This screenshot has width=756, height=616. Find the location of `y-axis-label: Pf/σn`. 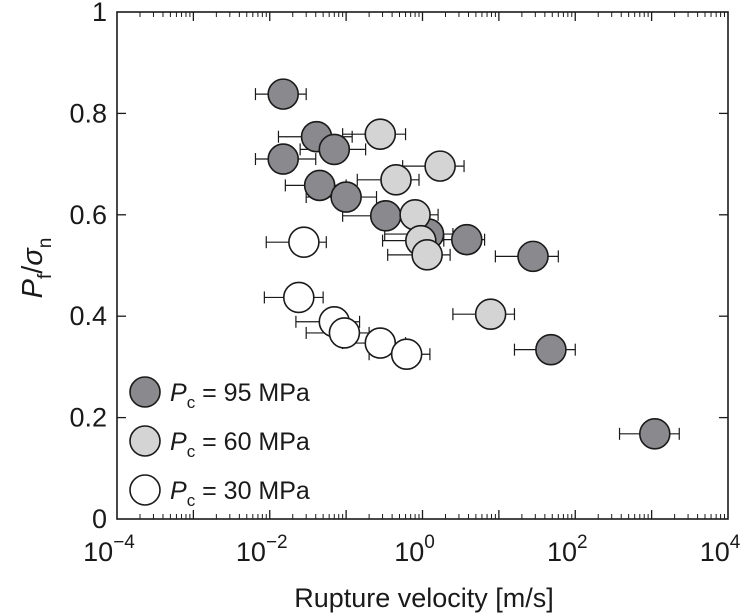

y-axis-label: Pf/σn is located at coordinates (36, 268).